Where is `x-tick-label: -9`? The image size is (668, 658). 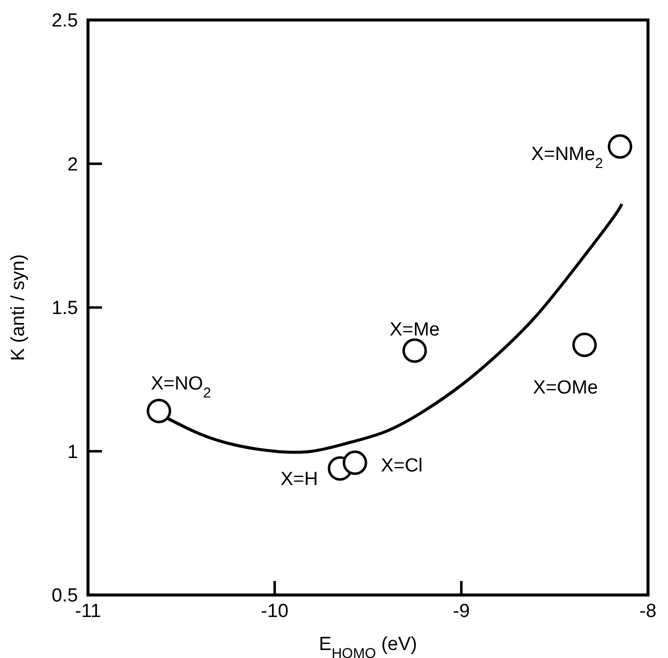 x-tick-label: -9 is located at coordinates (461, 611).